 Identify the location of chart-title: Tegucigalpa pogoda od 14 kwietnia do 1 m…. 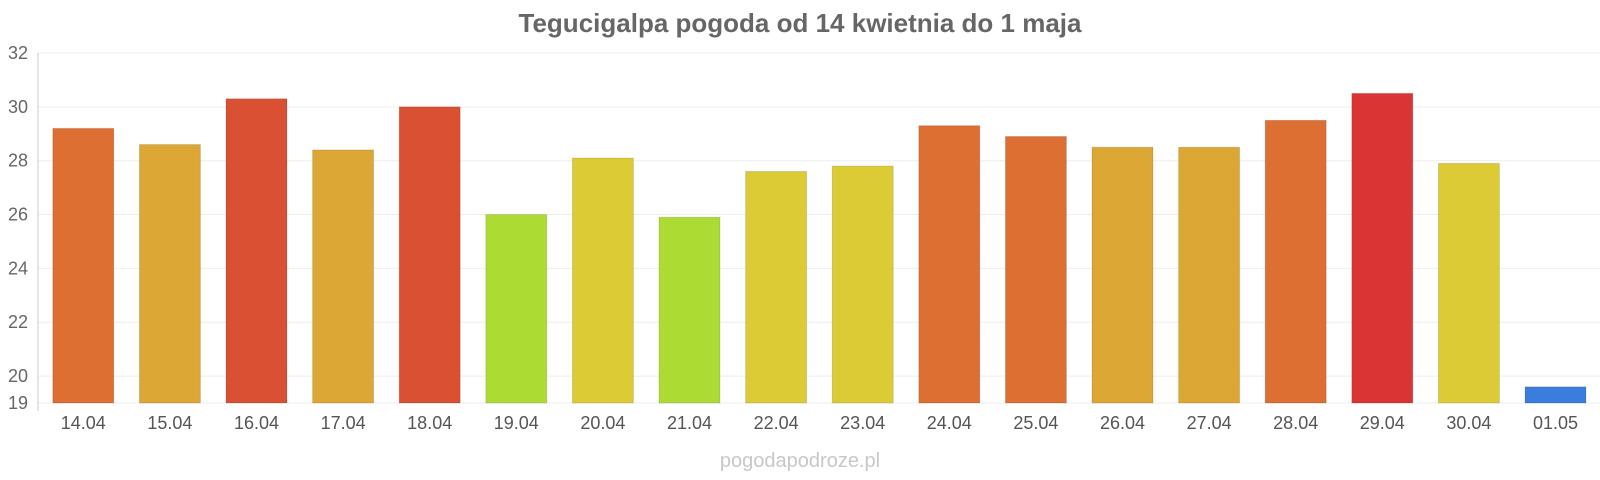
(801, 23).